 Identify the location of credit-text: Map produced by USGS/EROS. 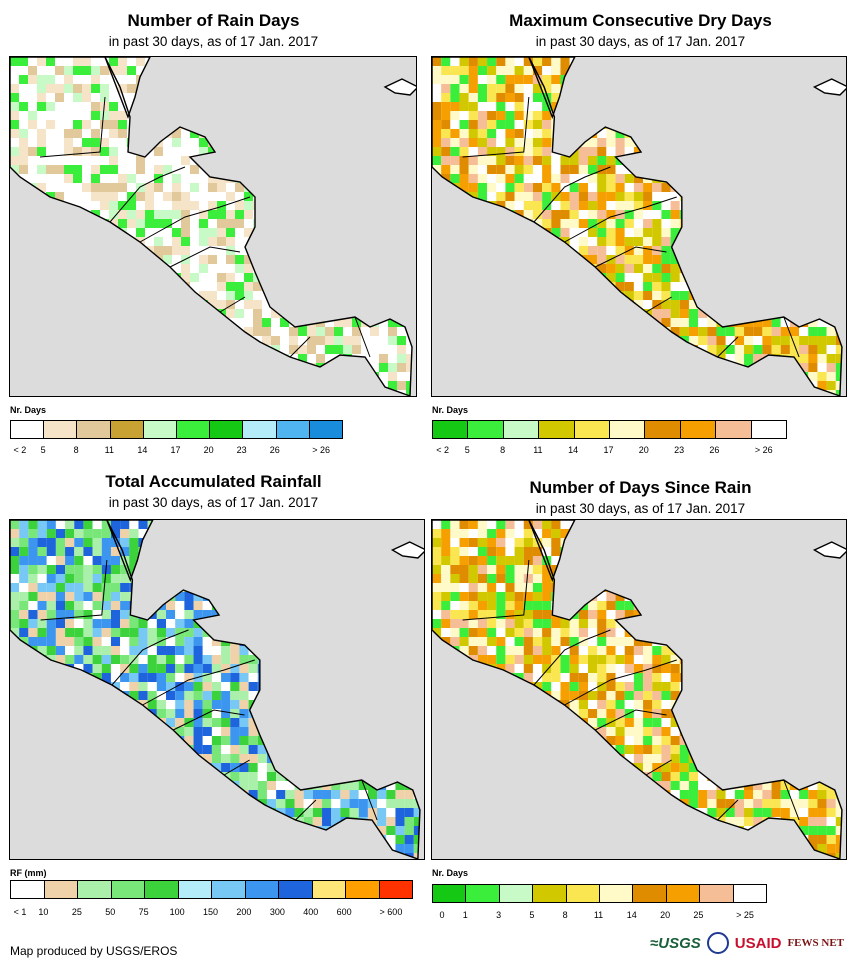
(94, 951).